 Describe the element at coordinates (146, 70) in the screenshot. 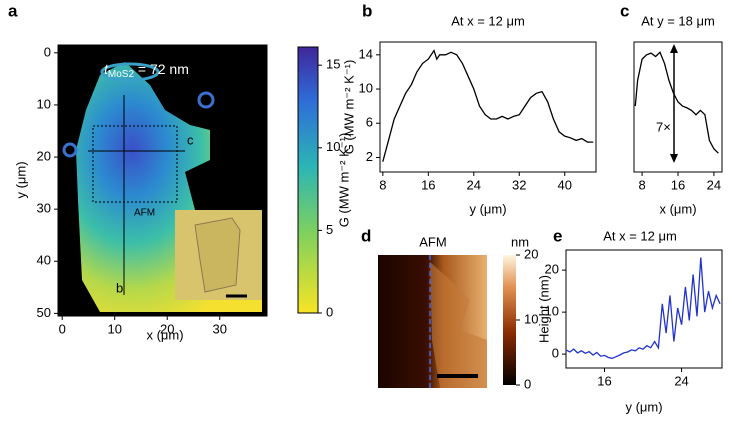

I see `thickness-label: tMoS2 = 72 nm` at that location.